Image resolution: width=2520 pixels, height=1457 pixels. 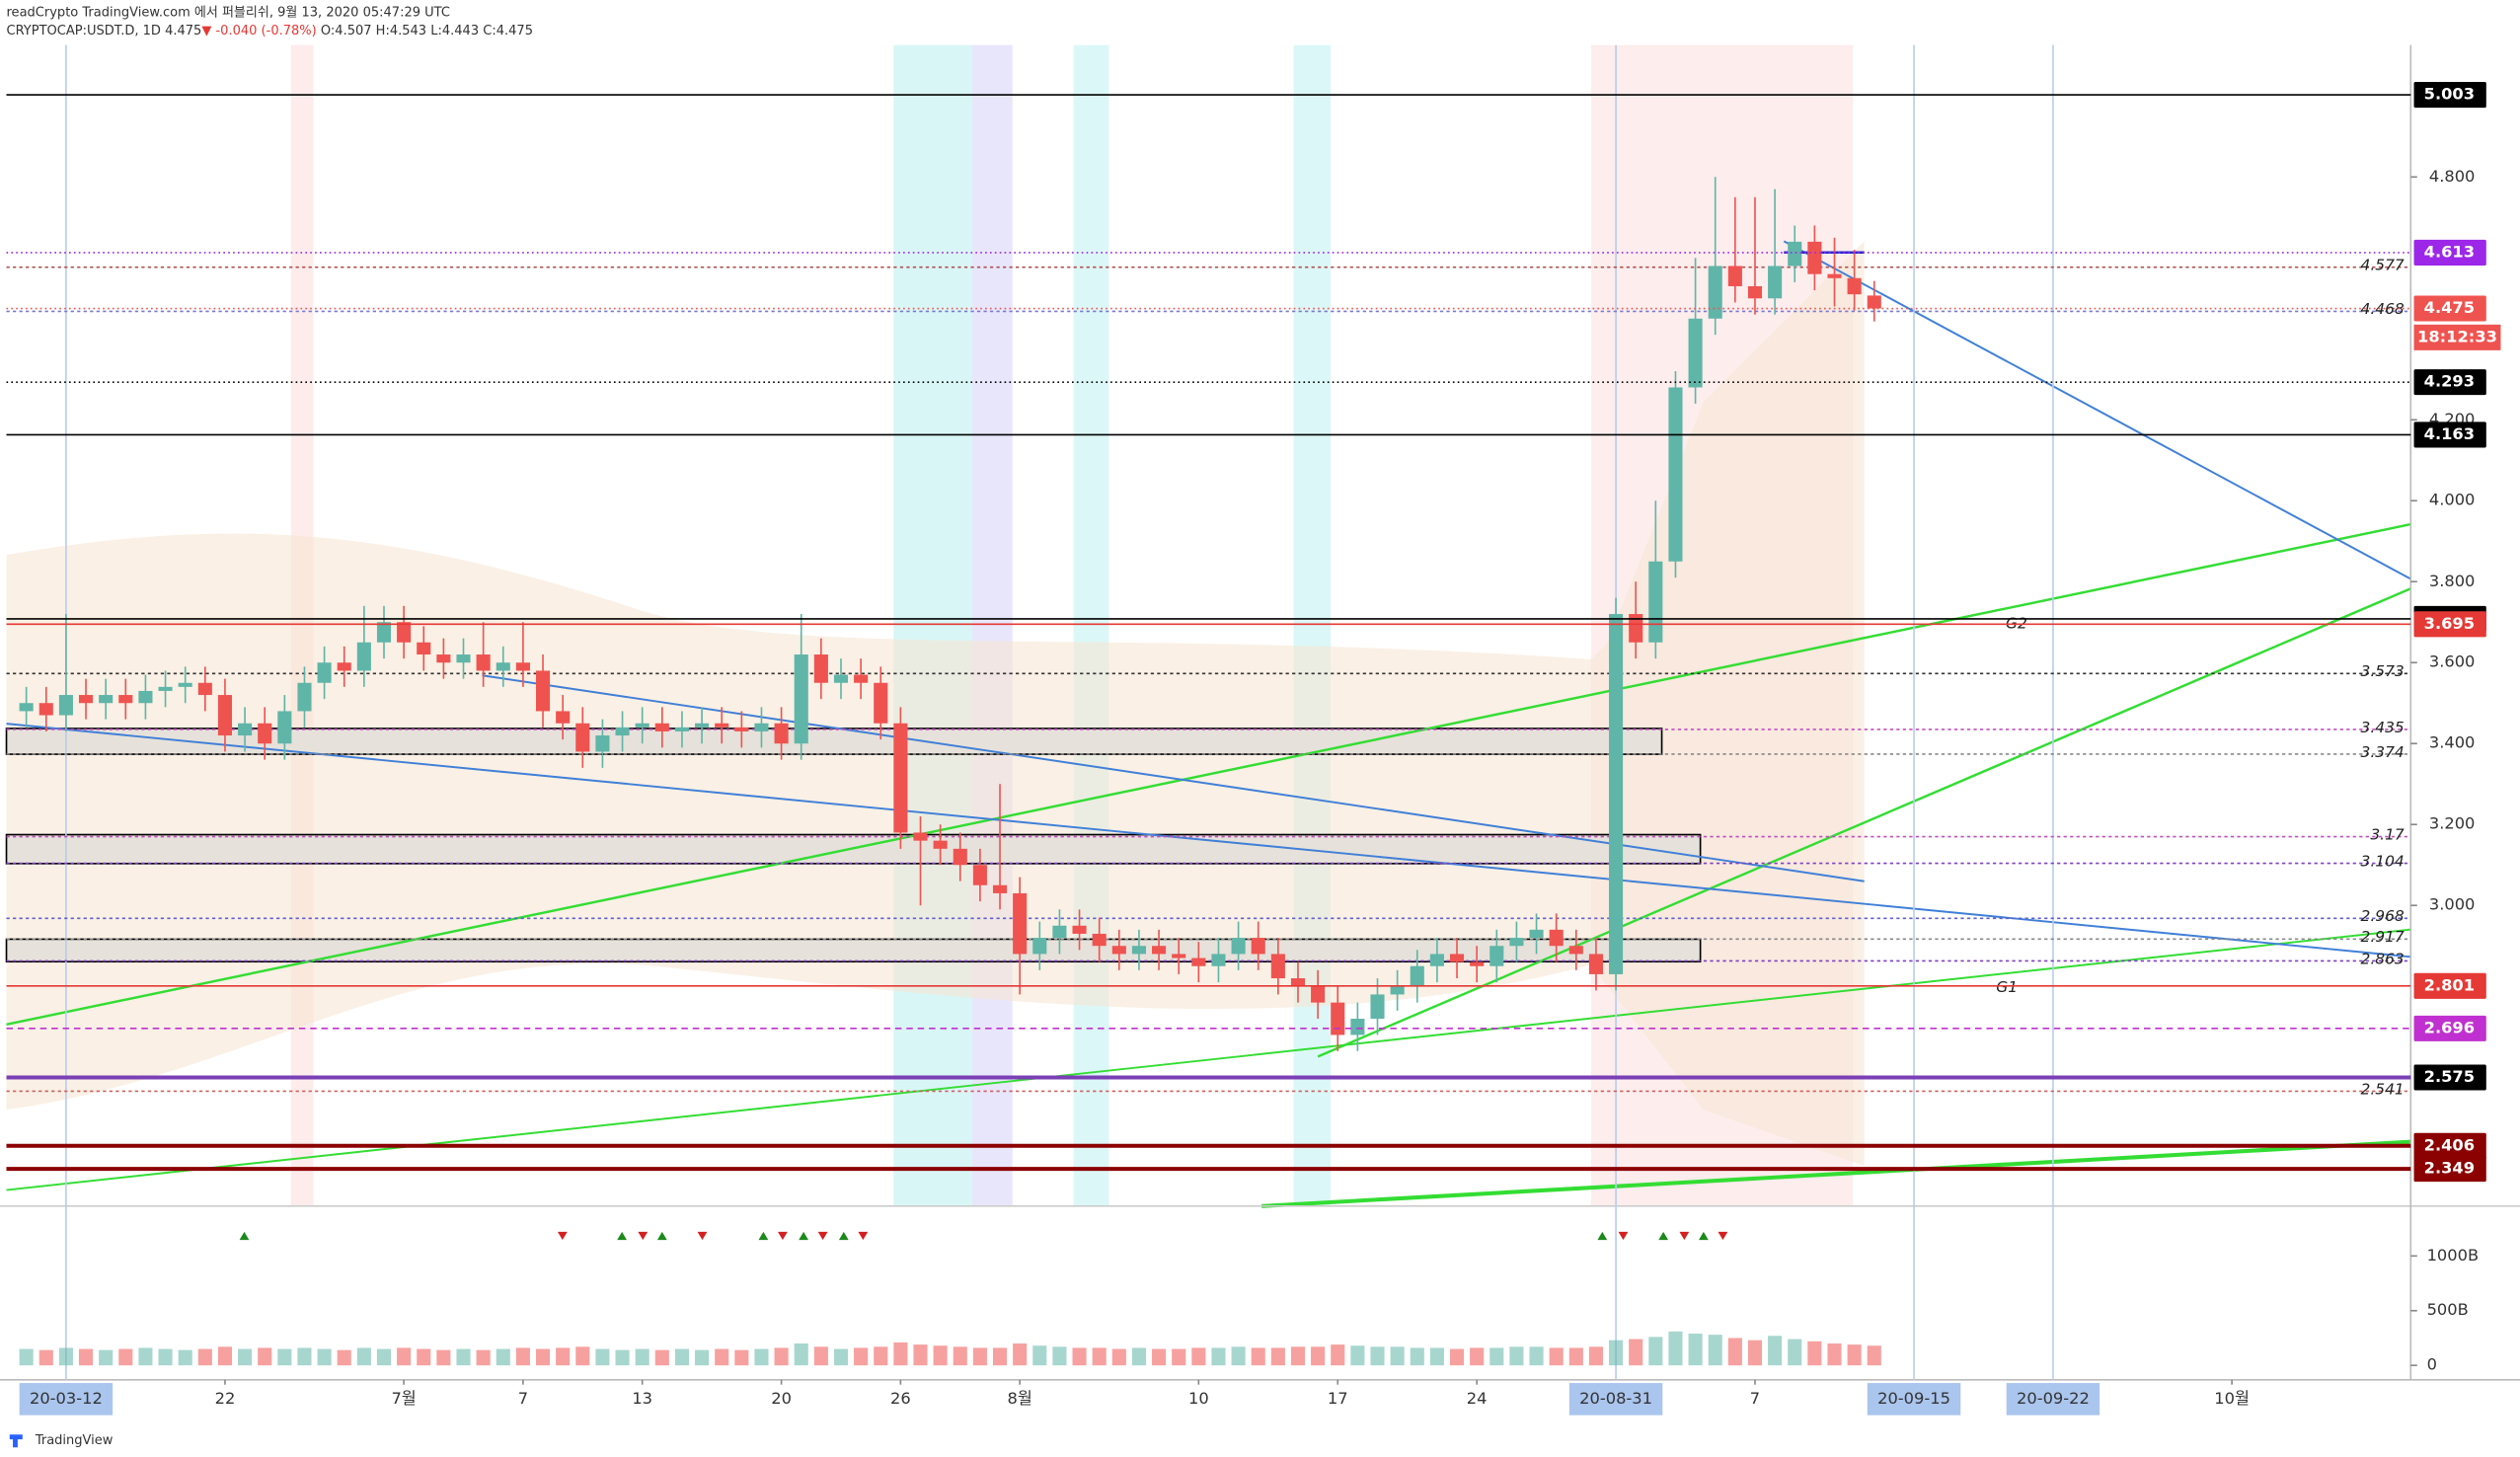 I want to click on annotation: G1, so click(x=2007, y=987).